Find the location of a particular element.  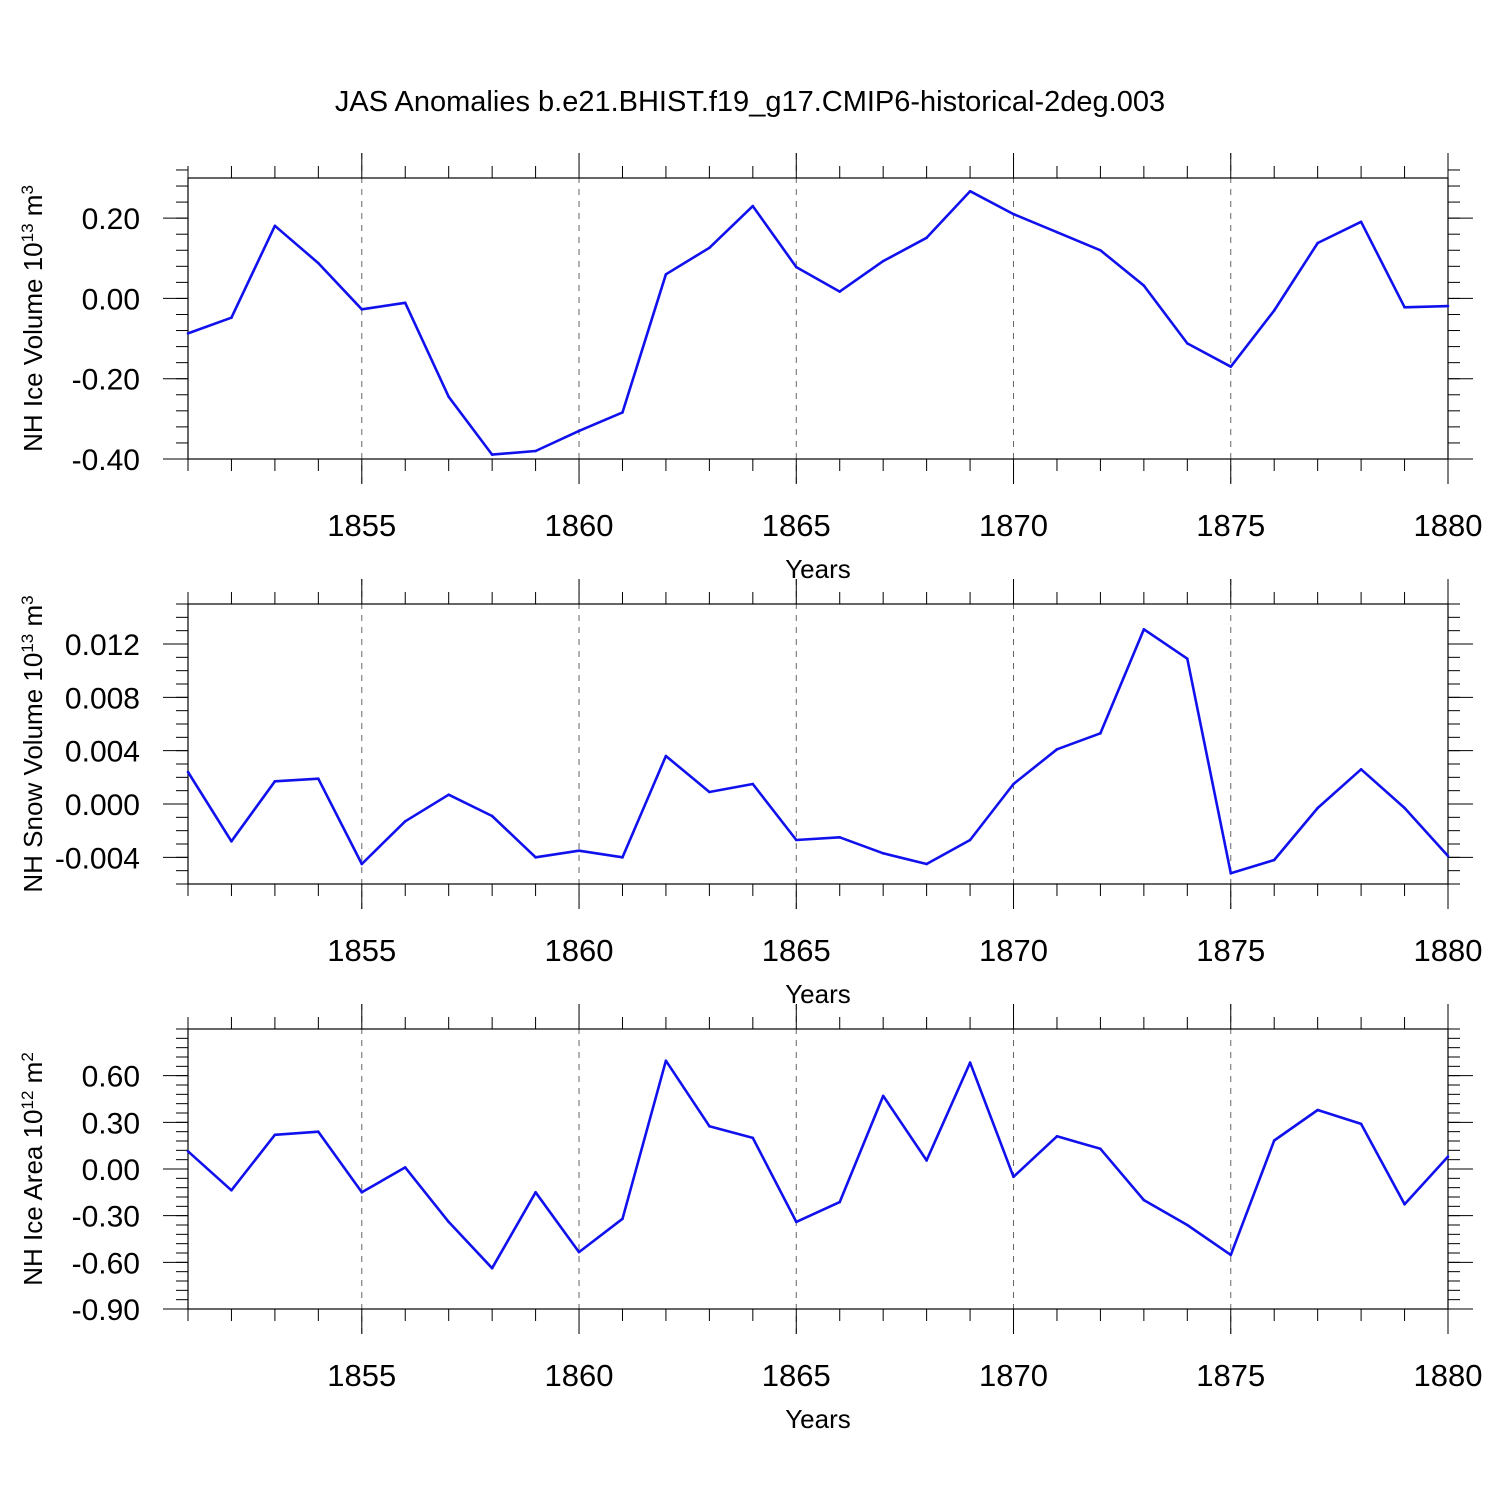

snow-volume-ytick-label: 0.008 is located at coordinates (102, 698).